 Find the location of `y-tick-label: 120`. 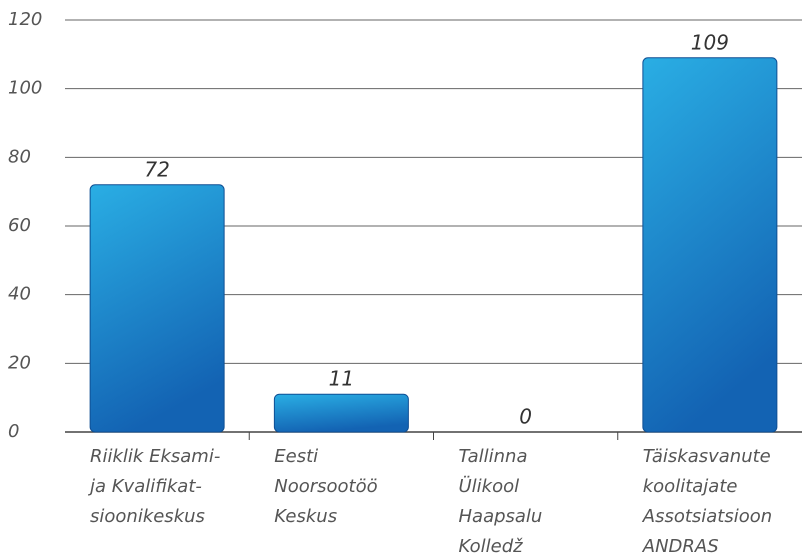

y-tick-label: 120 is located at coordinates (25, 19).